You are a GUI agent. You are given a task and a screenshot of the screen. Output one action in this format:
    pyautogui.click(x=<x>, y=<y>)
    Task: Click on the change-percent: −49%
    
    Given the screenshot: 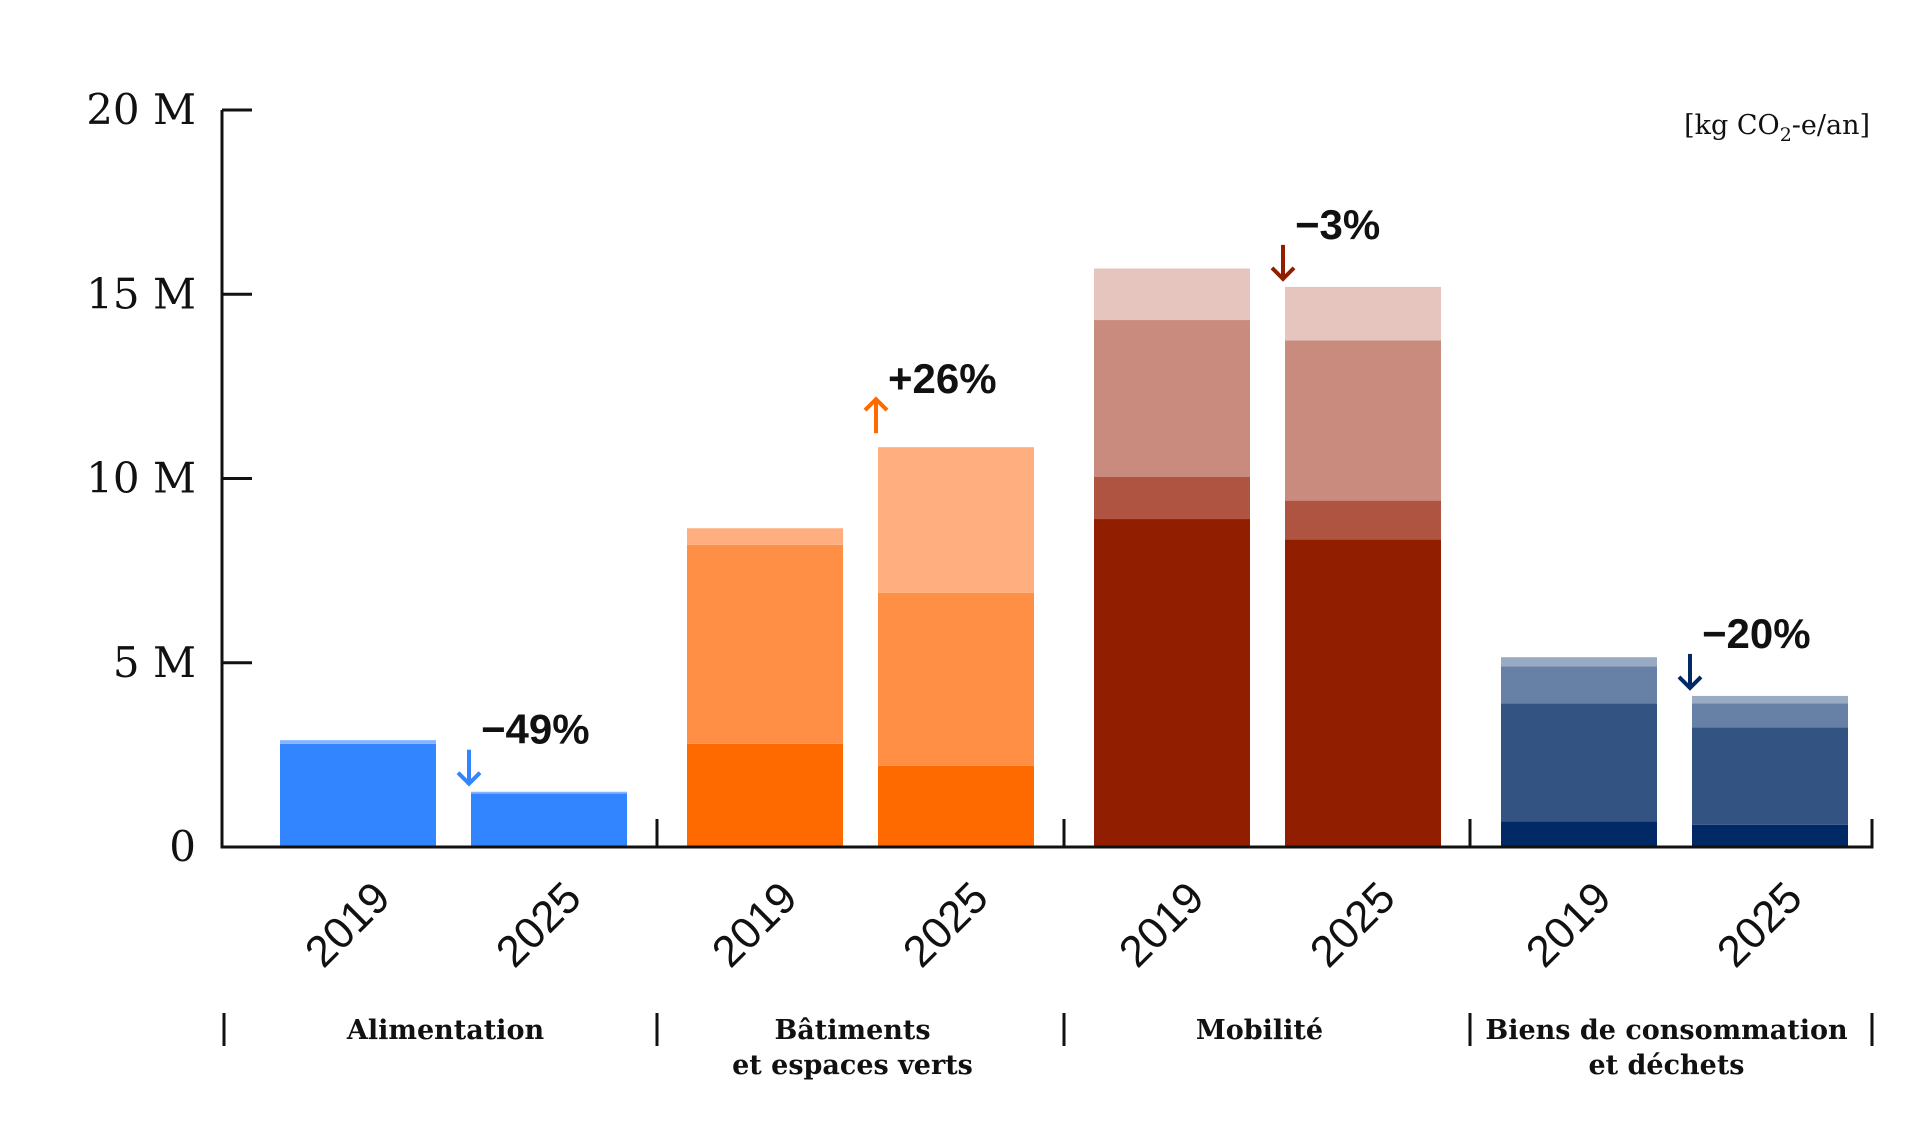 What is the action you would take?
    pyautogui.click(x=535, y=729)
    